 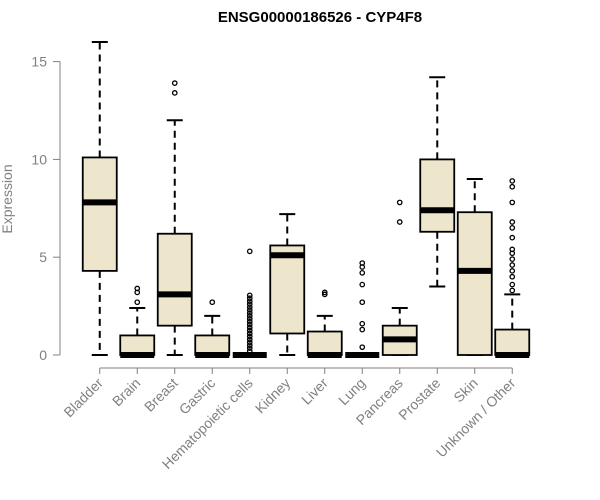 I want to click on y-tick-label: 10, so click(x=39, y=159).